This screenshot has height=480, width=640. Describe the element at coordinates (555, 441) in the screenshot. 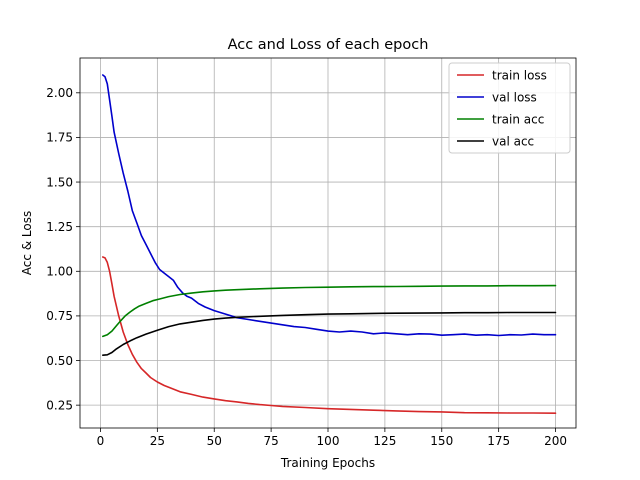

I see `x-tick-label: 200` at that location.